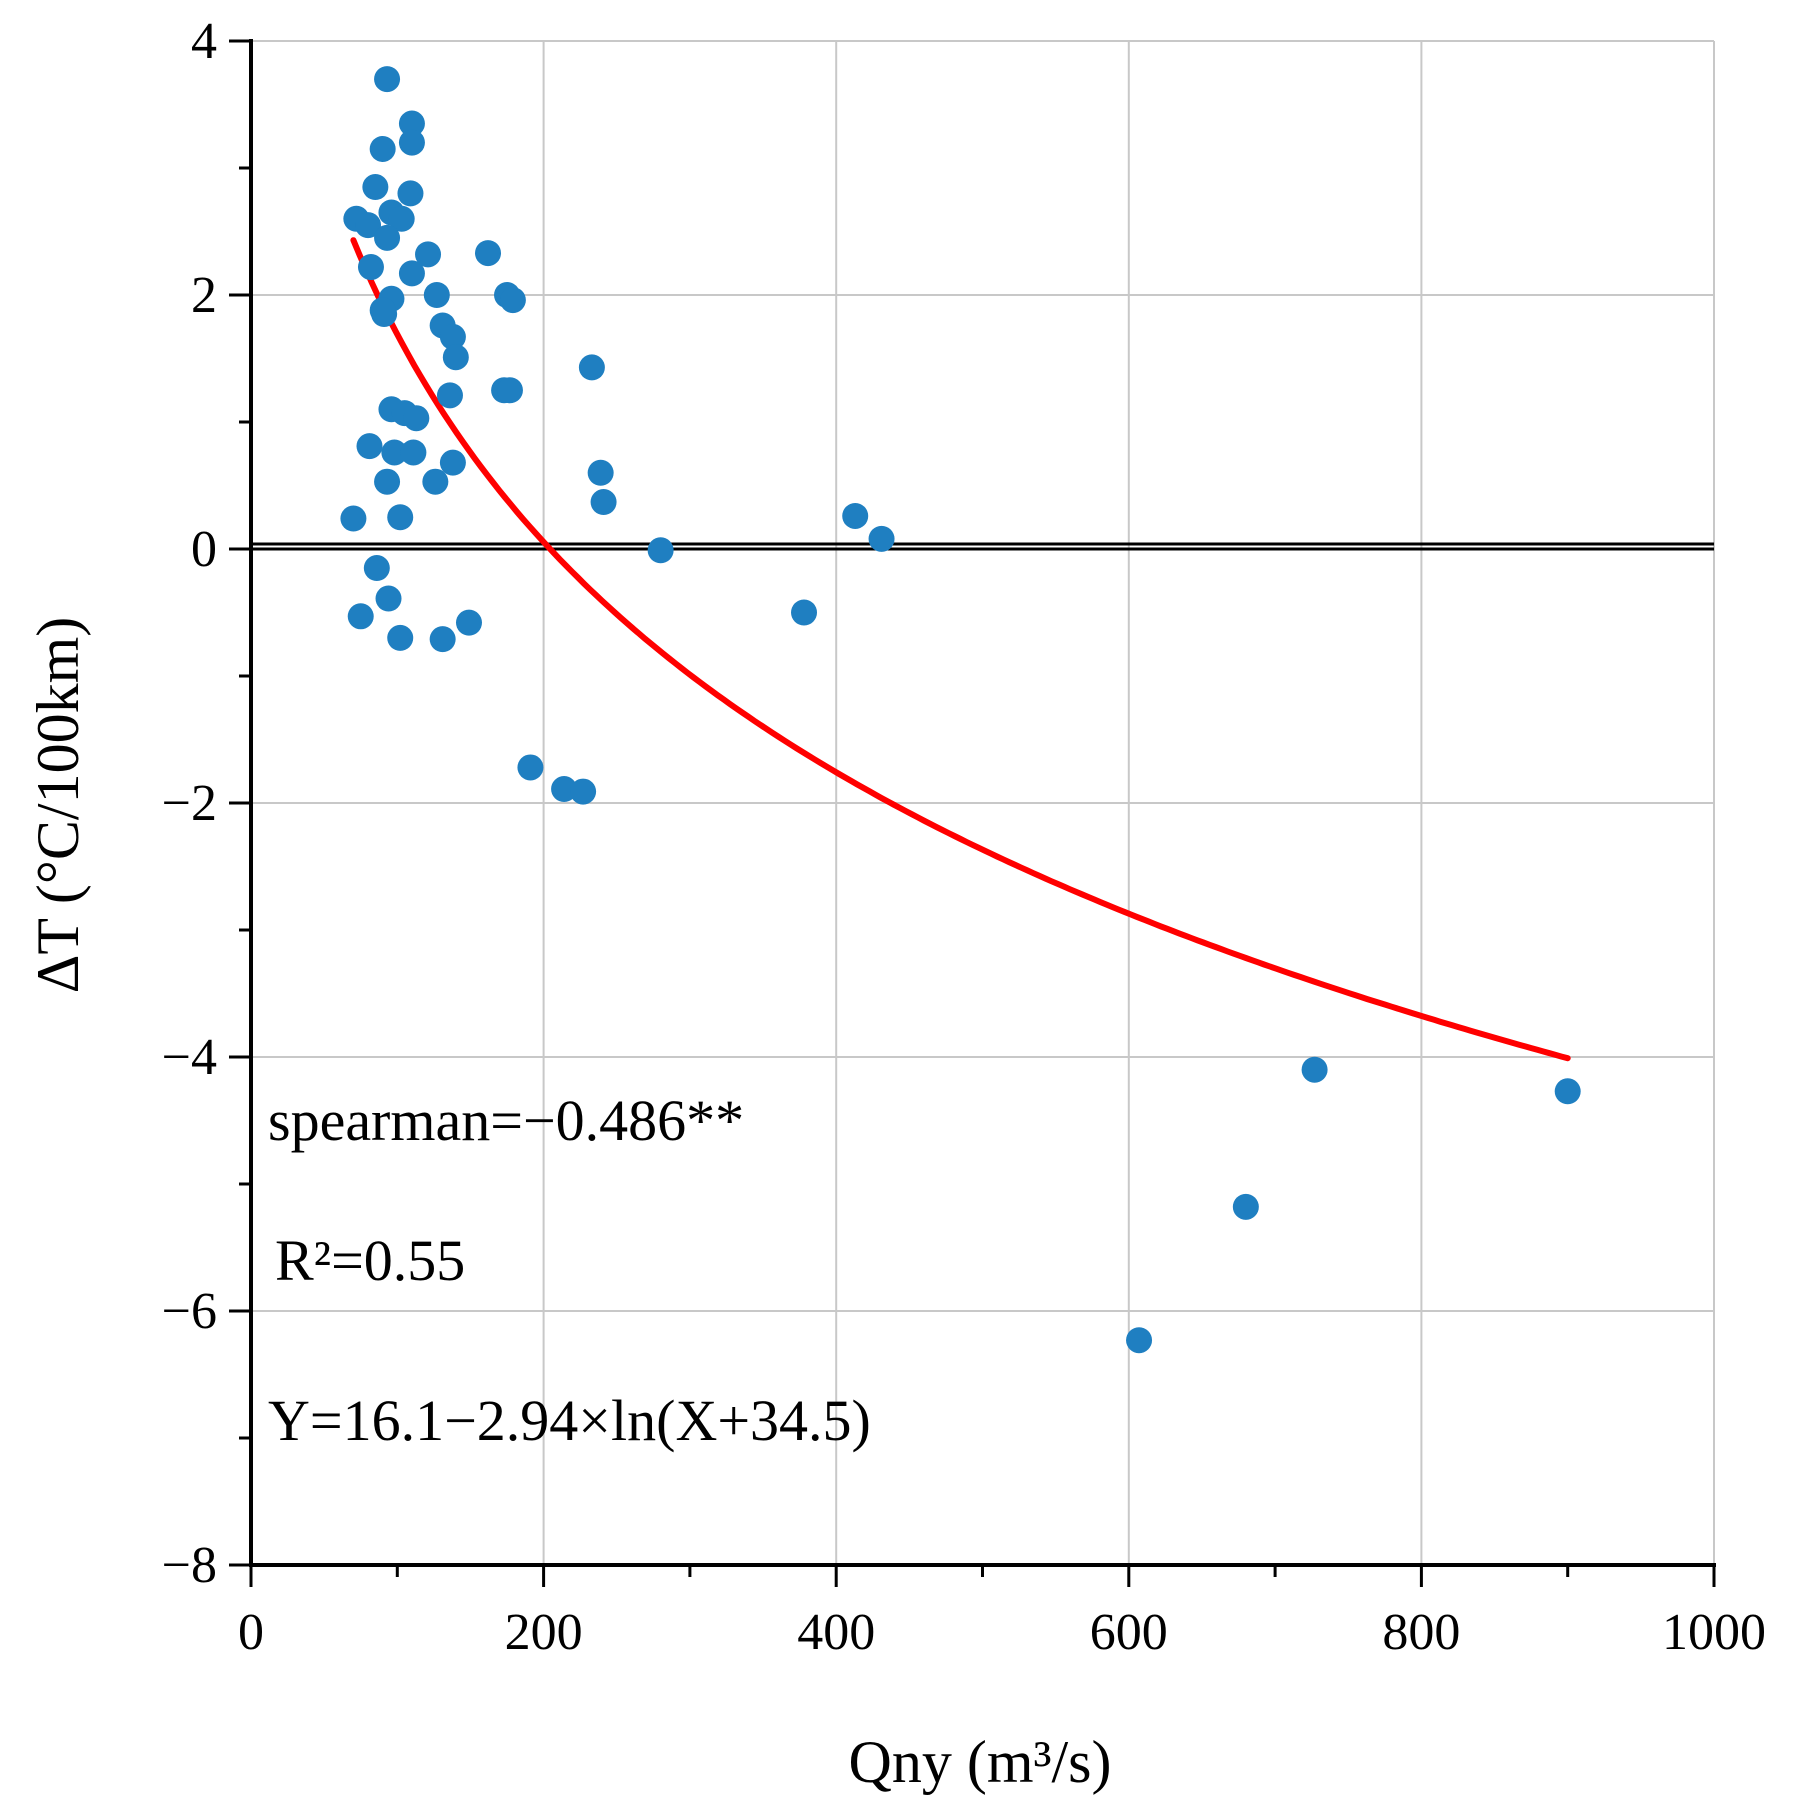  I want to click on x-tick-label: 0, so click(251, 1632).